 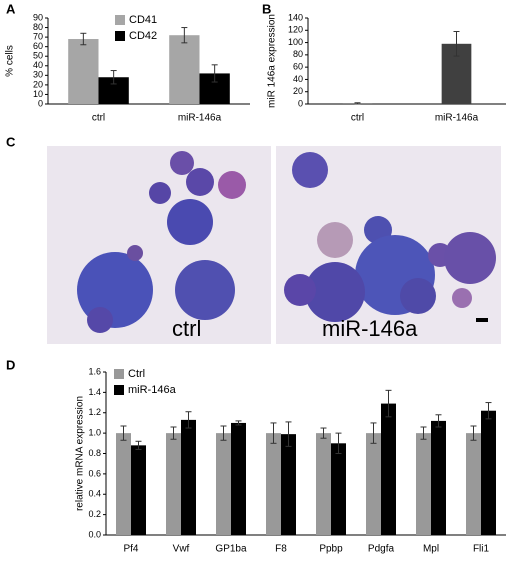 I want to click on y-tick-label: 10, so click(x=38, y=94).